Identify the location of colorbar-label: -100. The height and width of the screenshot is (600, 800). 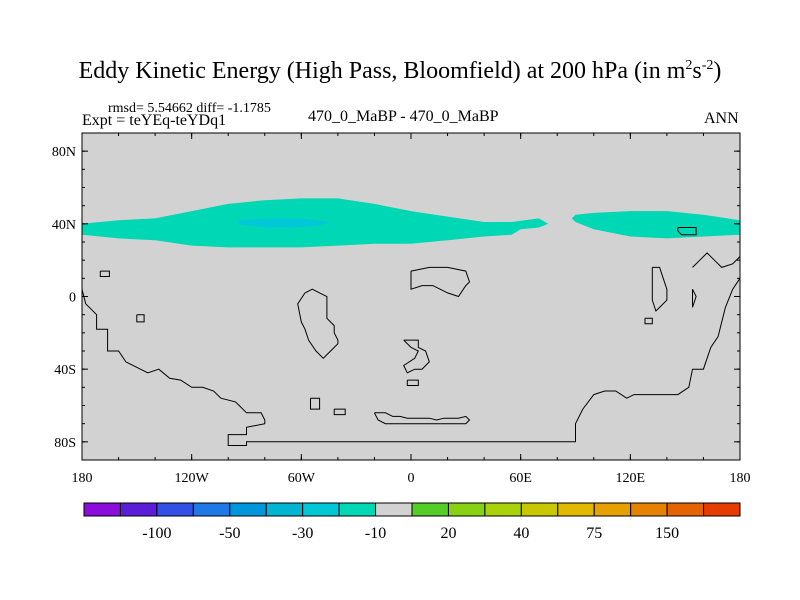
(156, 533).